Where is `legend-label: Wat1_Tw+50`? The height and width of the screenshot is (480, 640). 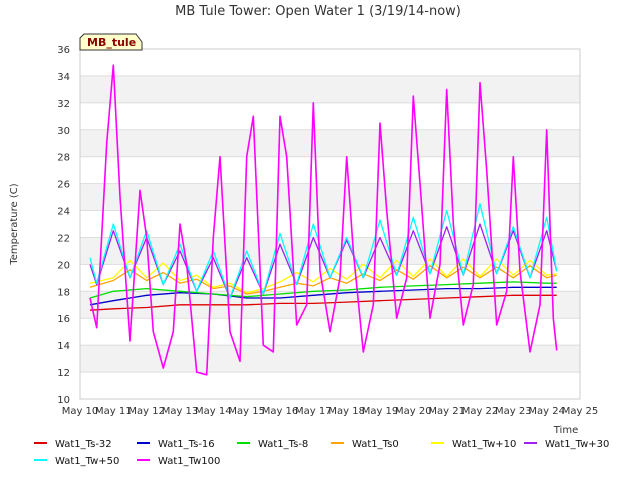
legend-label: Wat1_Tw+50 is located at coordinates (87, 461).